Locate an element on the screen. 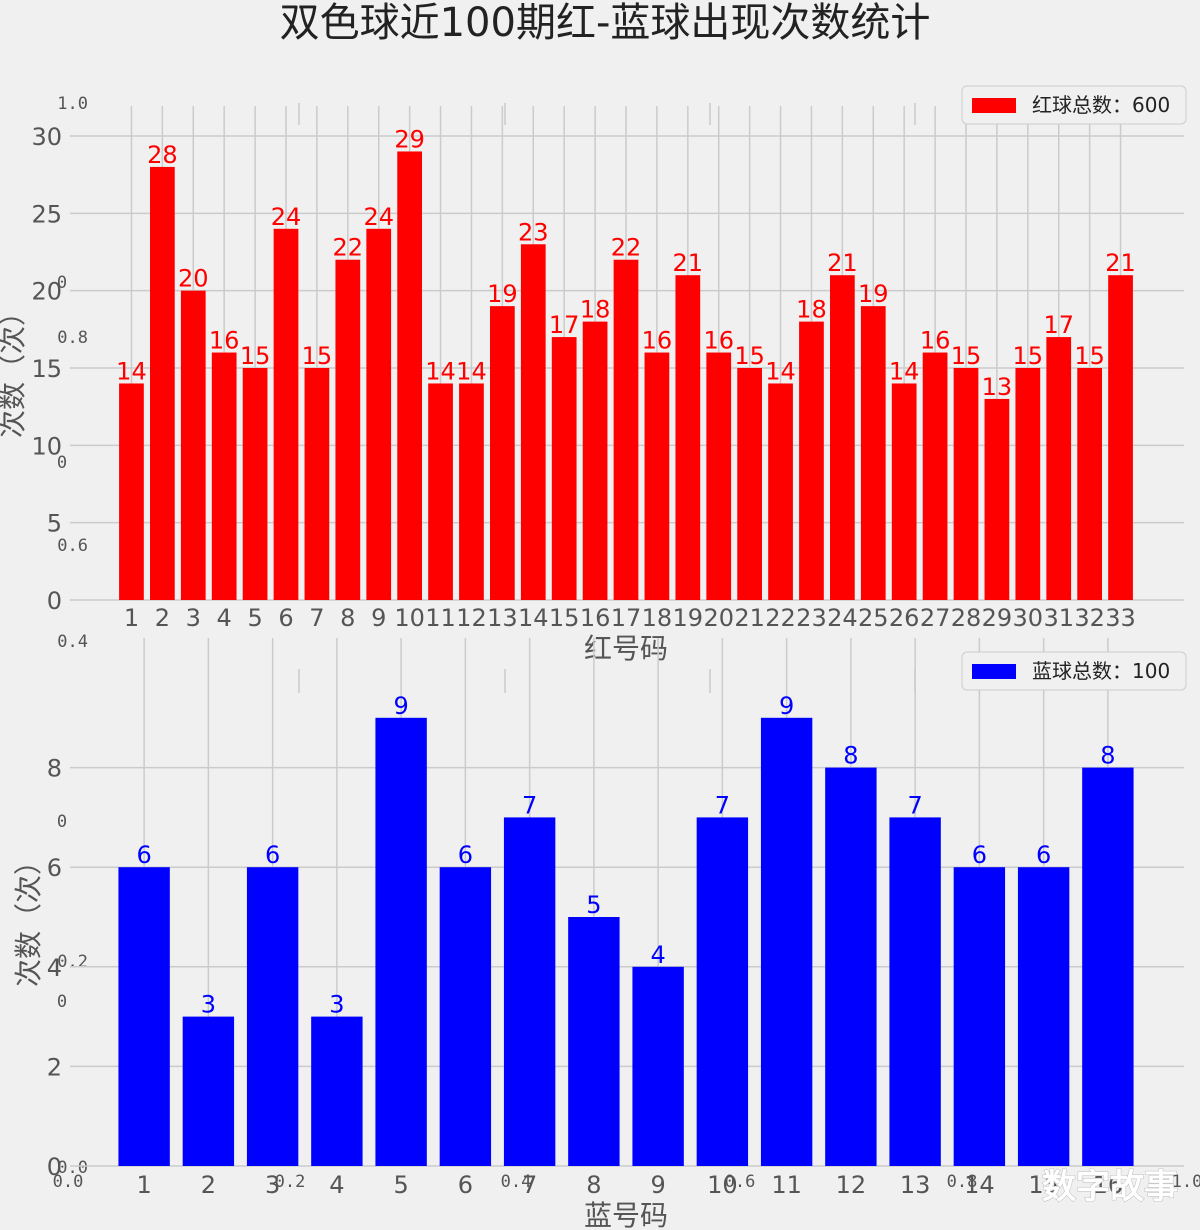 Image resolution: width=1200 pixels, height=1230 pixels. data-label: 24 is located at coordinates (286, 217).